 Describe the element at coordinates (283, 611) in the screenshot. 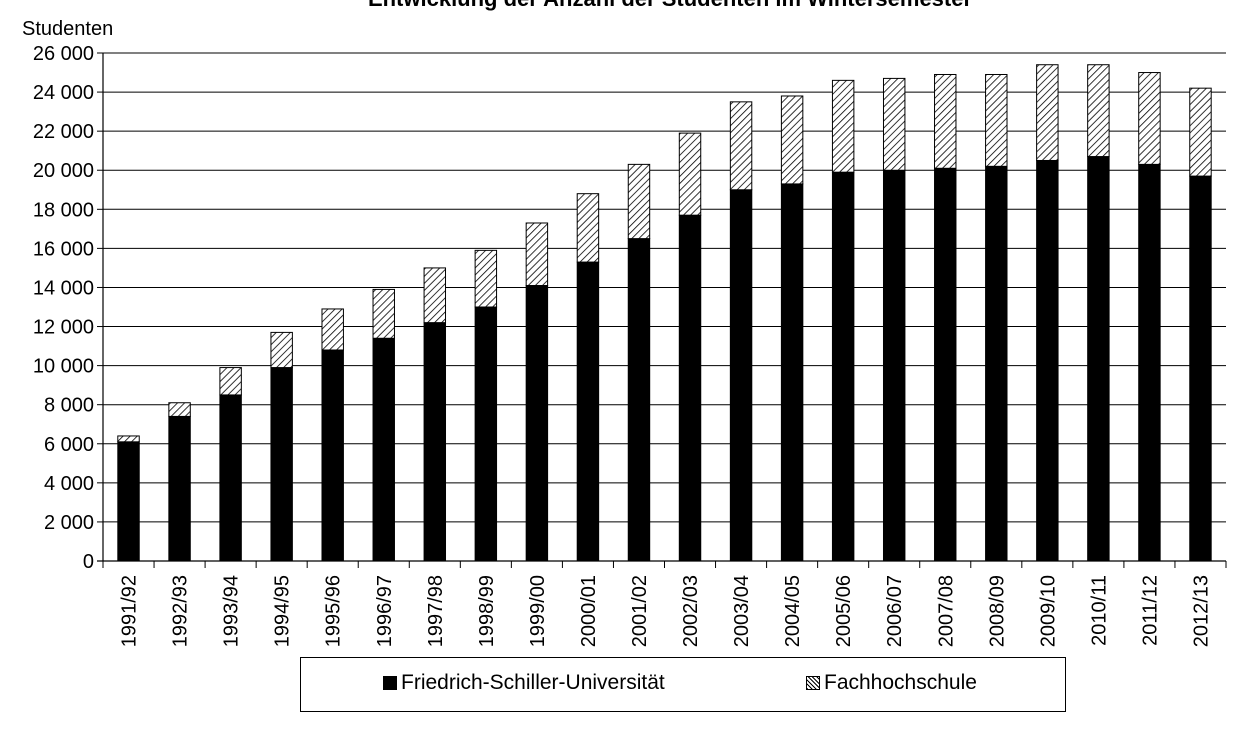

I see `x-tick-label: 1994/95` at that location.